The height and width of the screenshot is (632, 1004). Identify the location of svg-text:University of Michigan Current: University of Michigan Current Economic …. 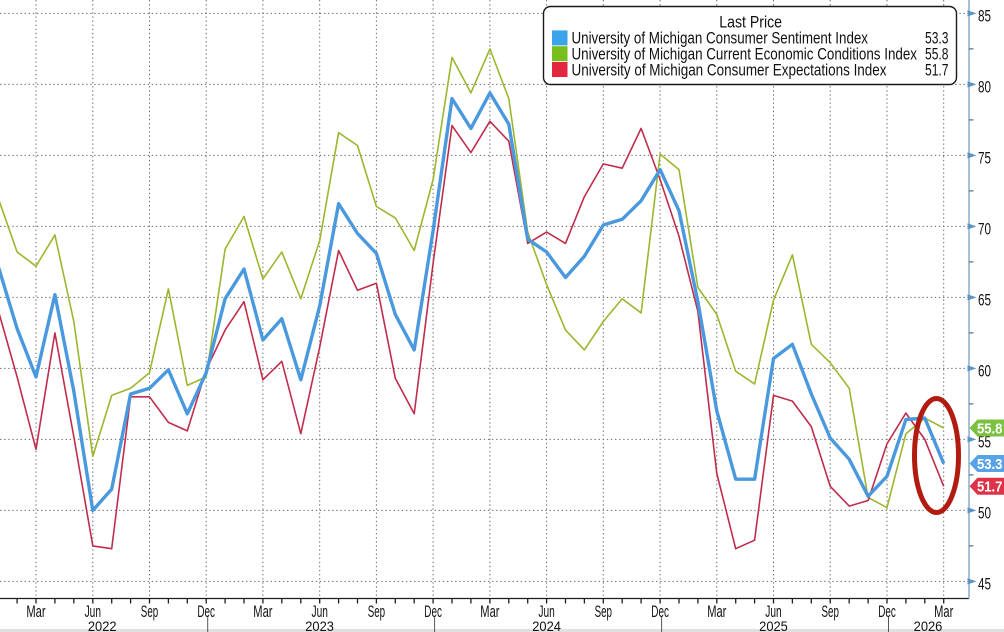
(745, 54).